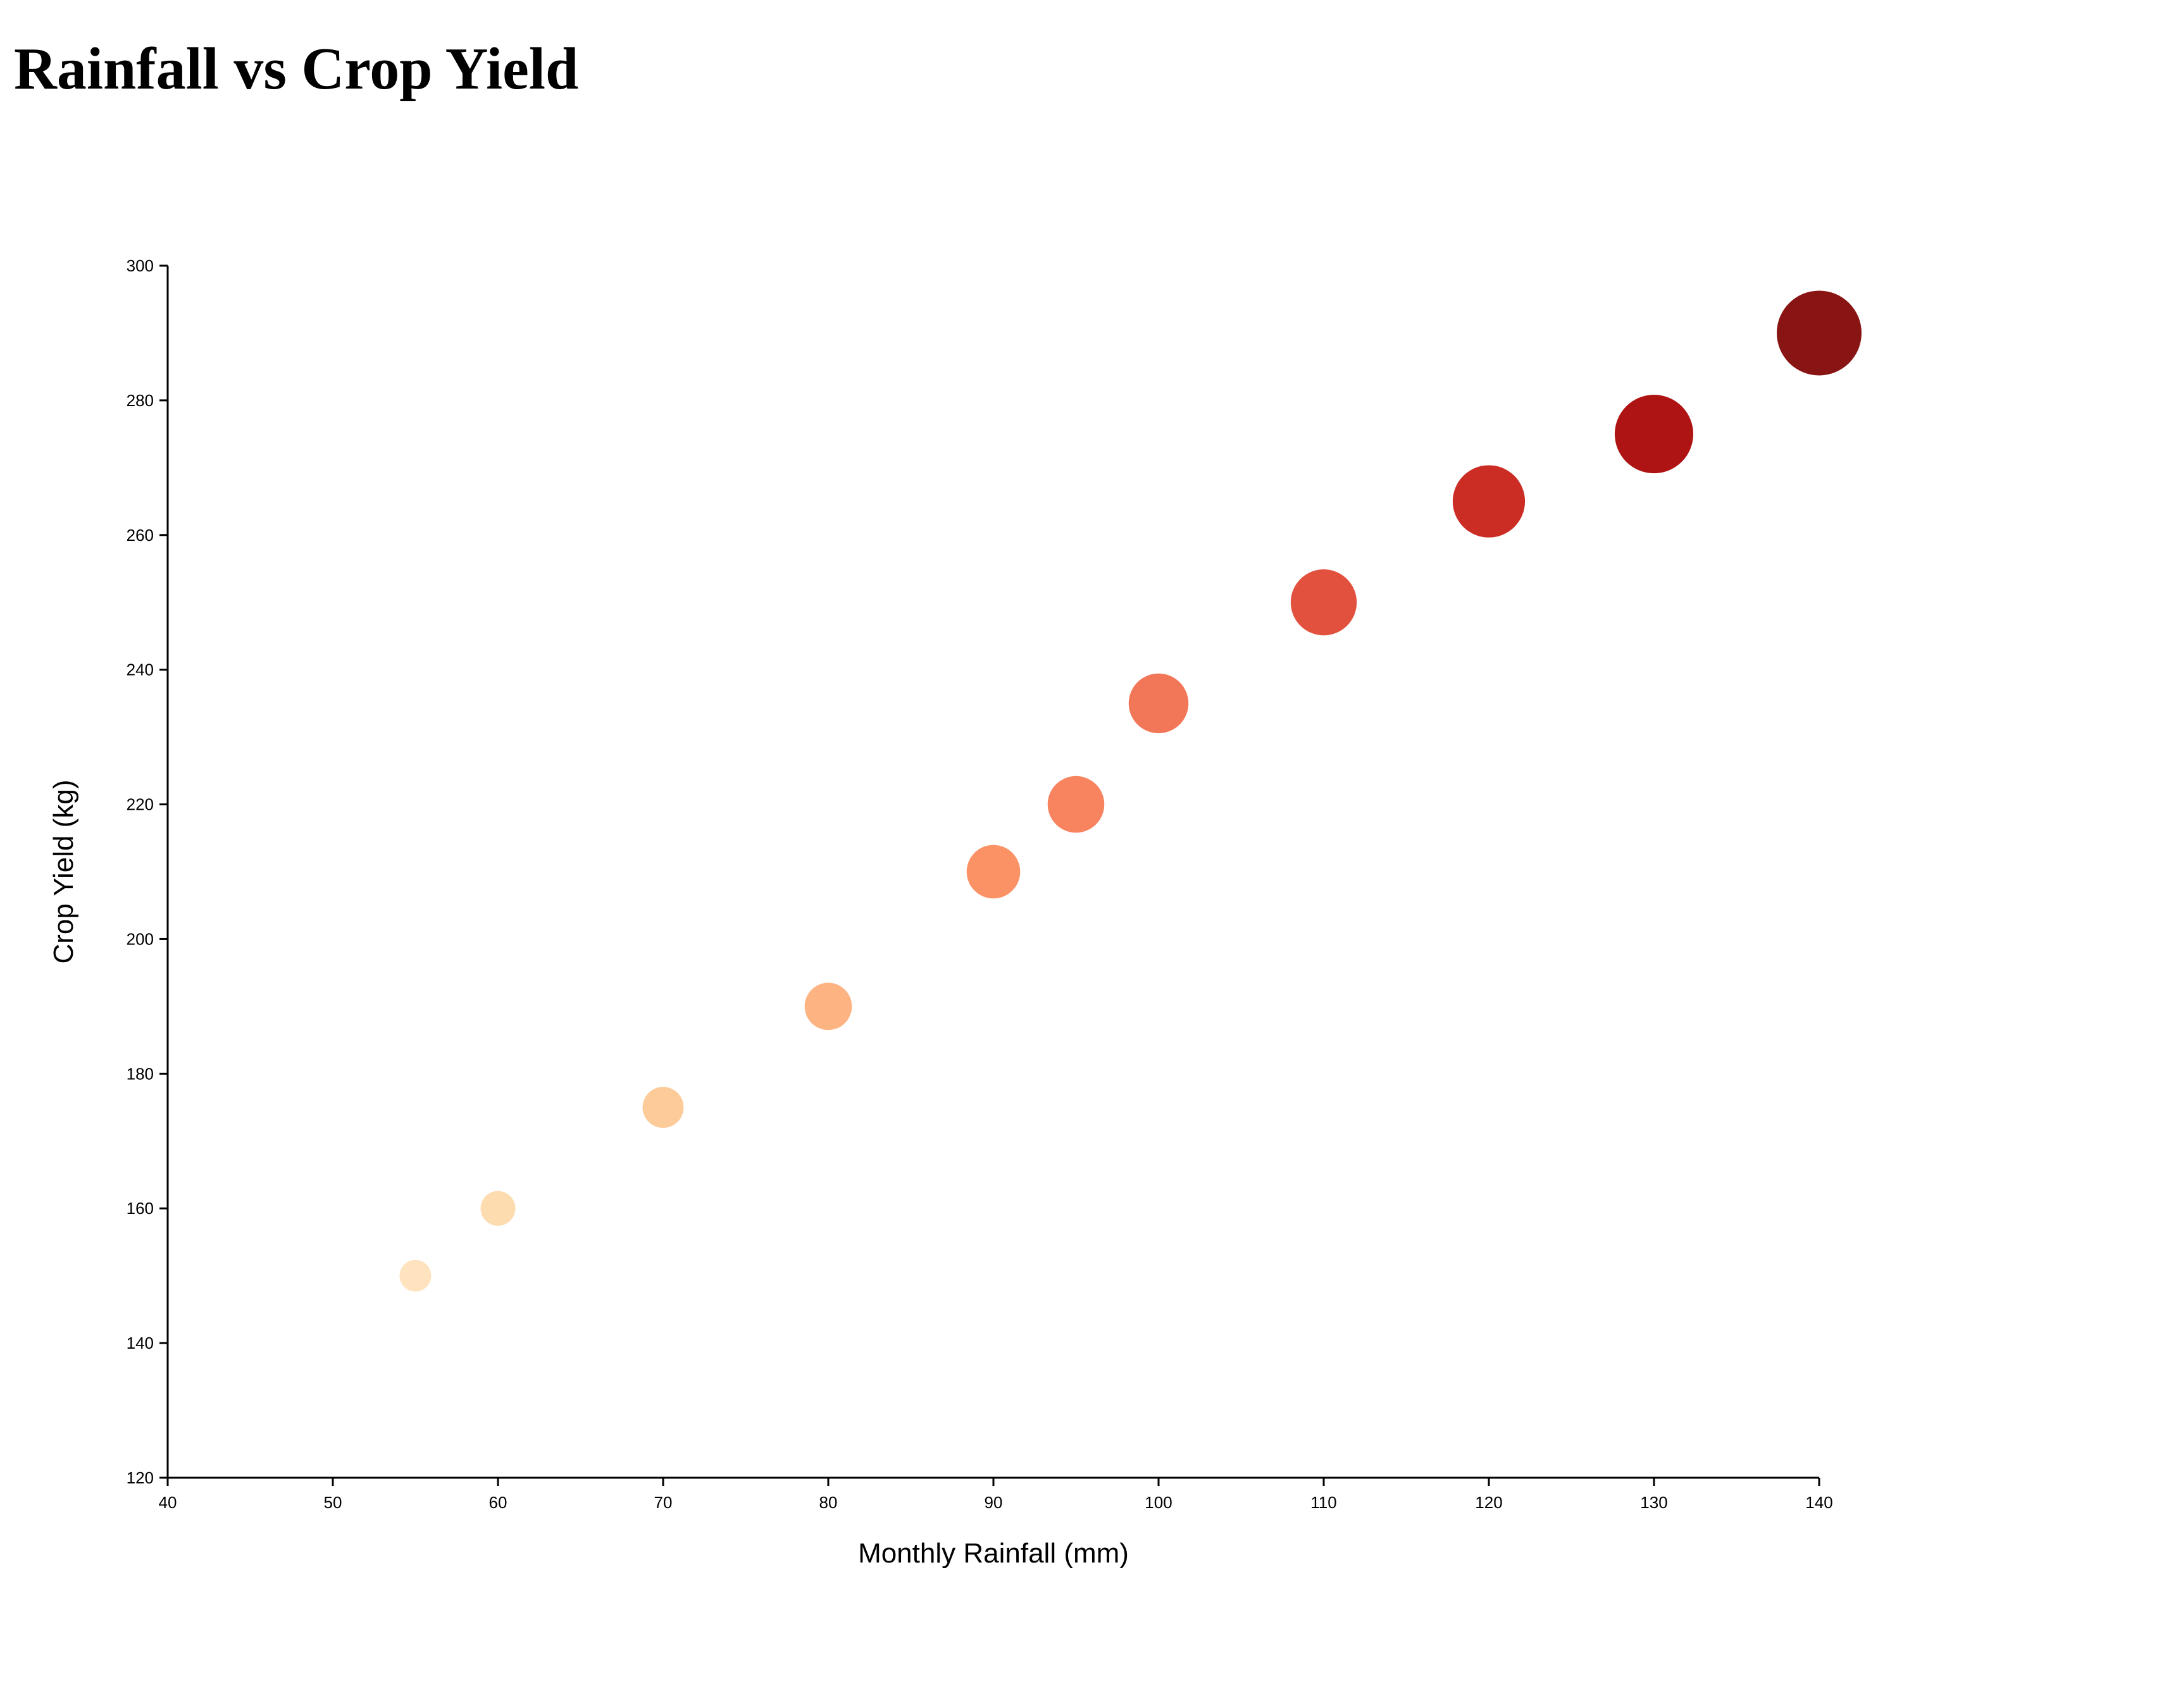 Image resolution: width=2164 pixels, height=1708 pixels. I want to click on x-tick-label: 120, so click(1488, 1502).